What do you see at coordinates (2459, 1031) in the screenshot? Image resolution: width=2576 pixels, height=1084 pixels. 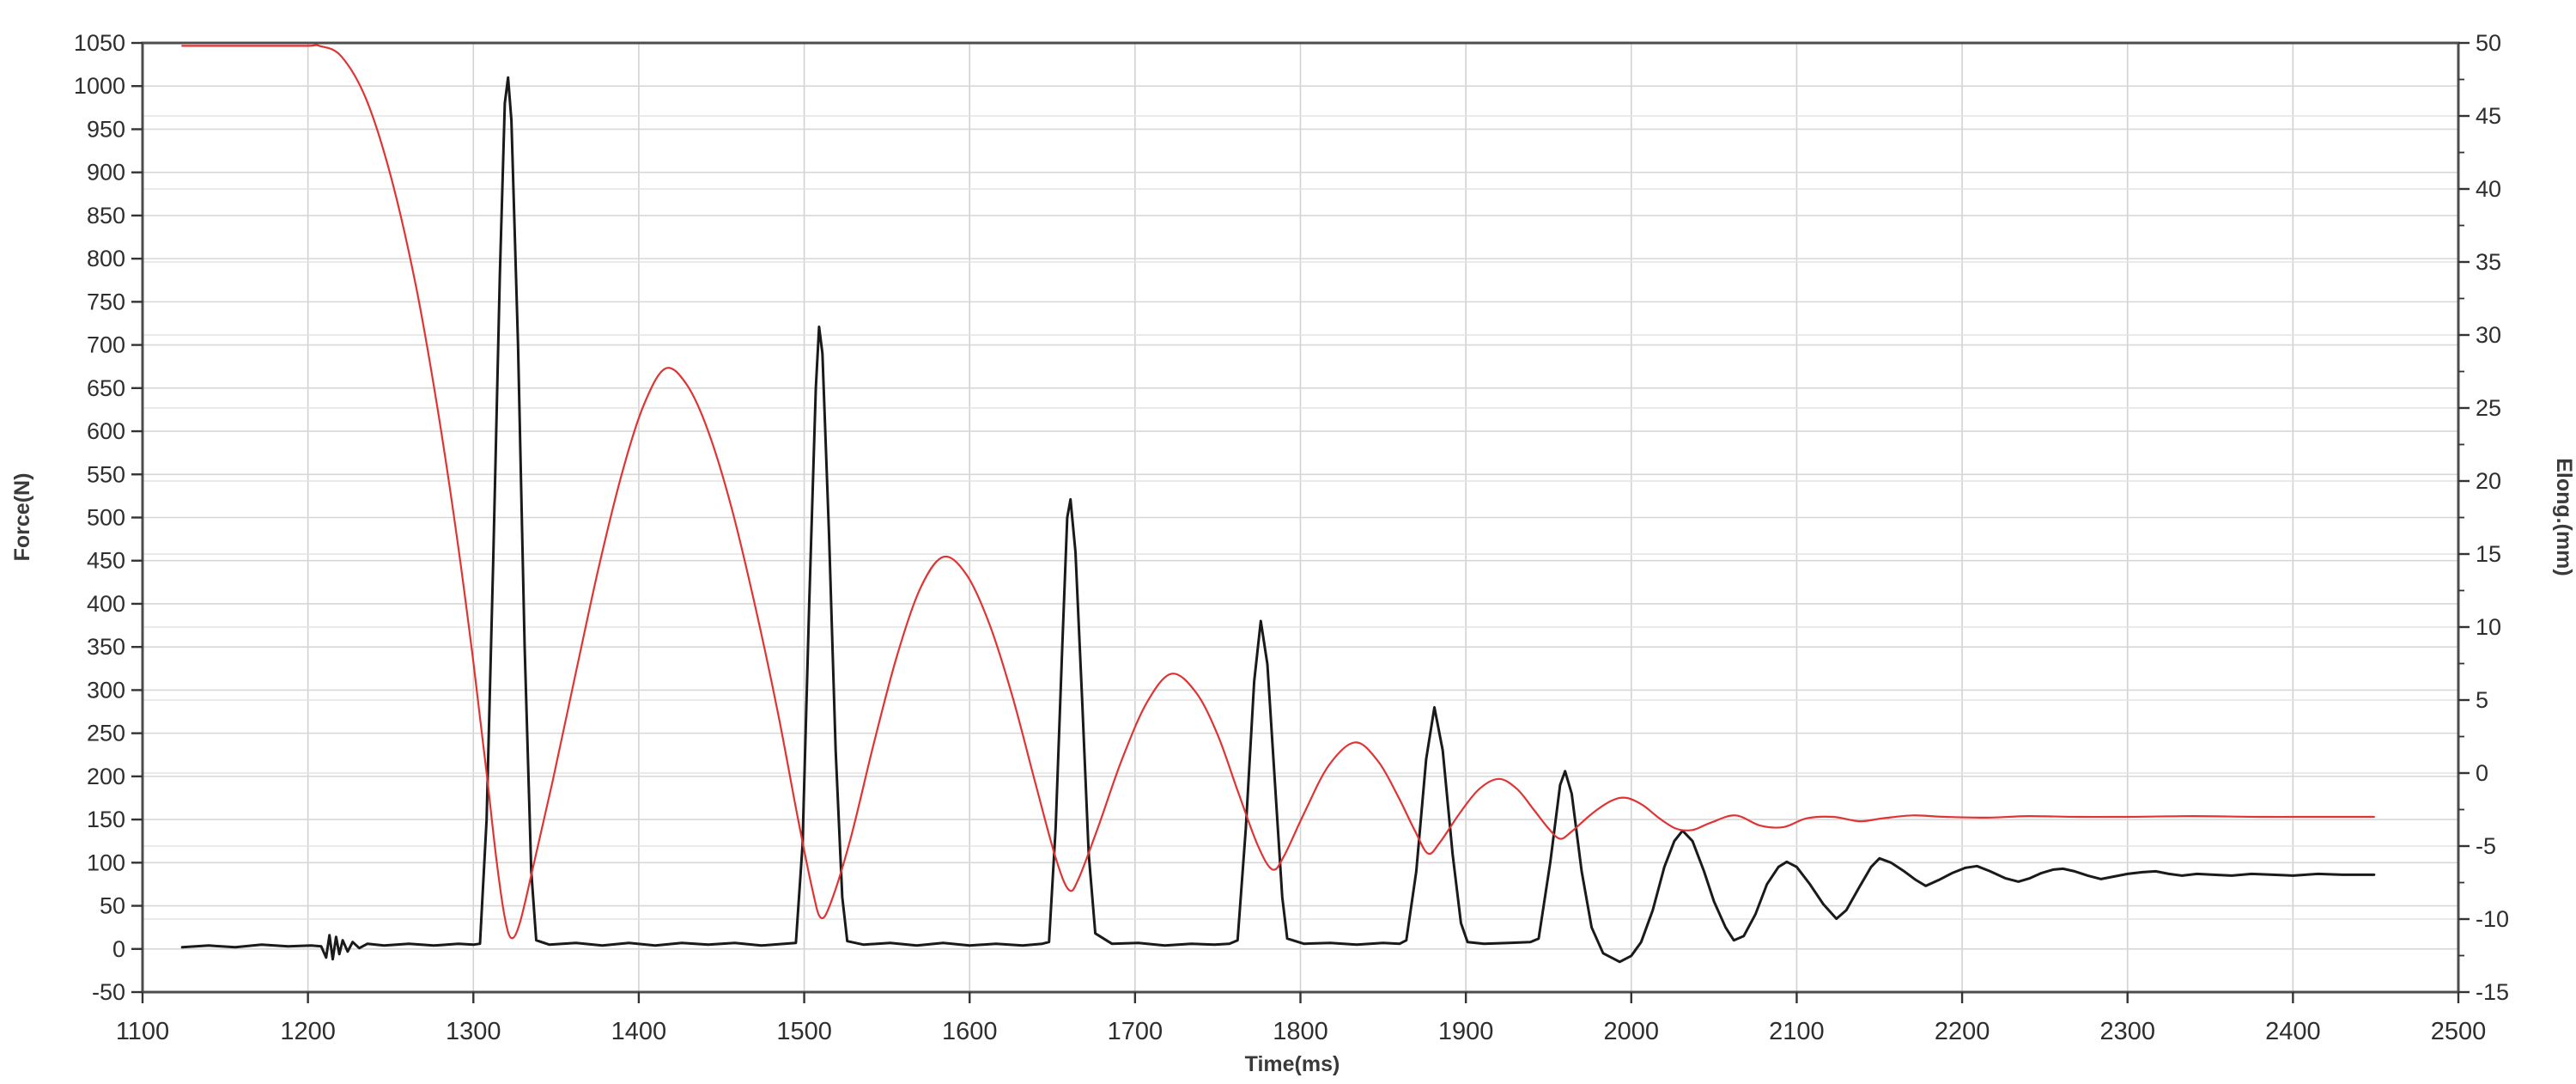 I see `tick-label-x: 2500` at bounding box center [2459, 1031].